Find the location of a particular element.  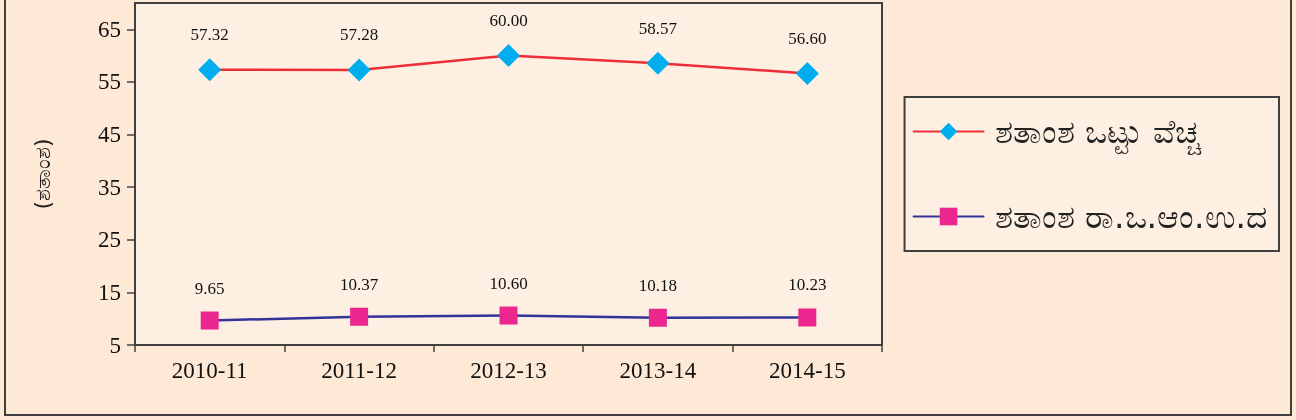

legend-label: ಶತಾಂಶ ಒಟ್ಟು ವೆಚ್ಚ is located at coordinates (1098, 133).